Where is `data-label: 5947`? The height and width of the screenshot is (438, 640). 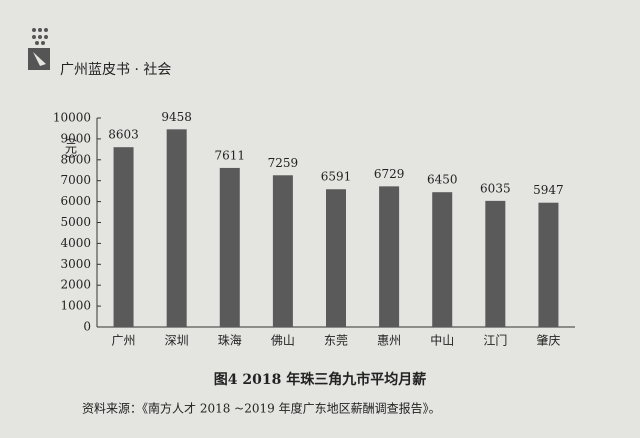
data-label: 5947 is located at coordinates (548, 190).